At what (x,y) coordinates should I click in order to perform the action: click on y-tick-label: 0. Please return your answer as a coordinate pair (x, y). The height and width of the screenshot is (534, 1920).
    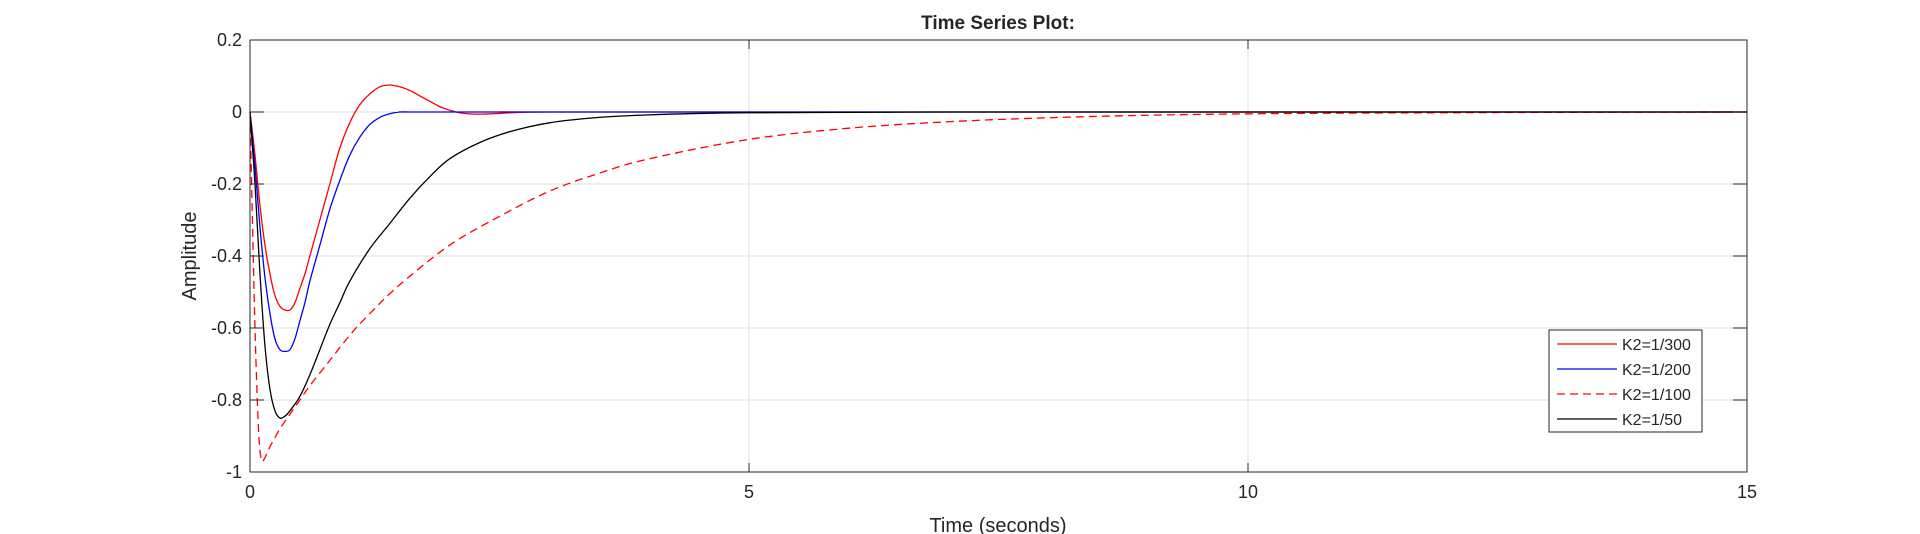
    Looking at the image, I should click on (237, 112).